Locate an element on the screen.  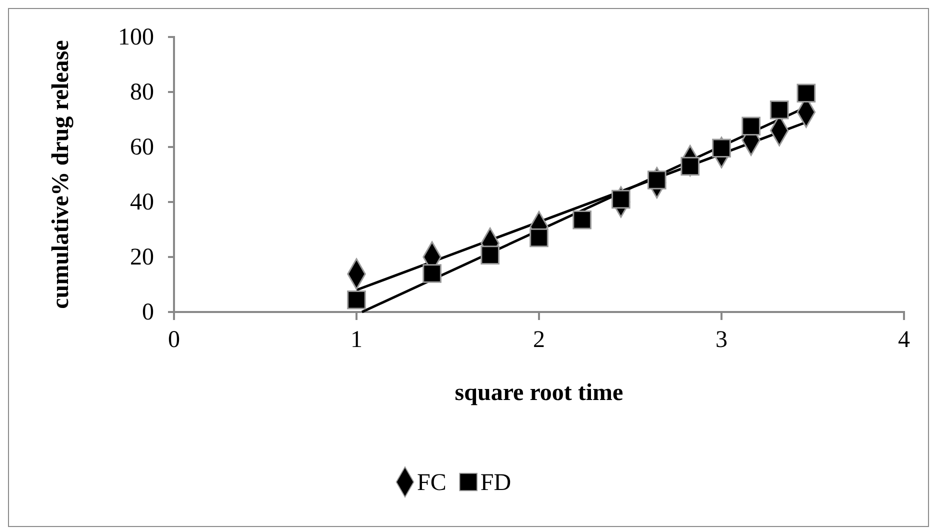
y-axis-title: cumulative% drug release is located at coordinates (61, 174).